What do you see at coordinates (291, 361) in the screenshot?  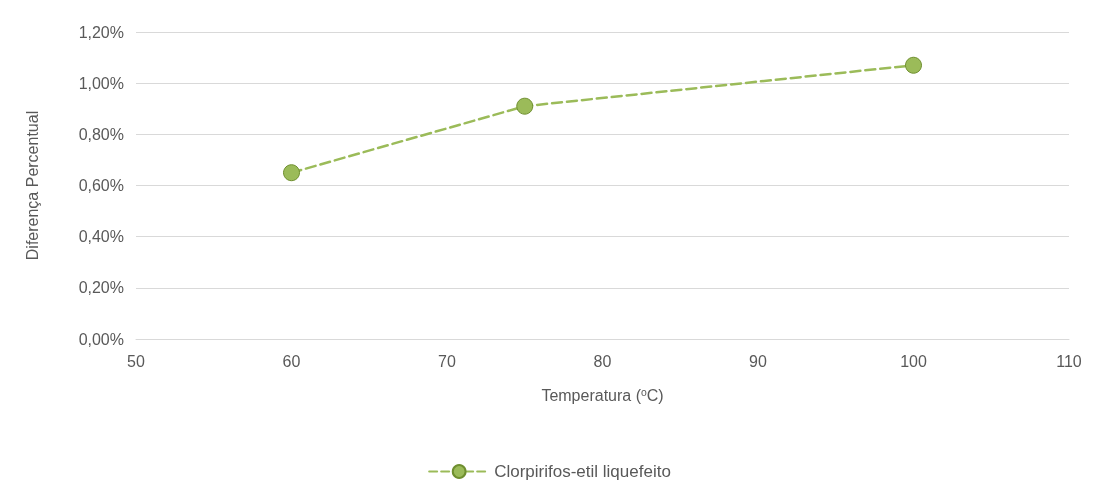 I see `x-tick-label: 60` at bounding box center [291, 361].